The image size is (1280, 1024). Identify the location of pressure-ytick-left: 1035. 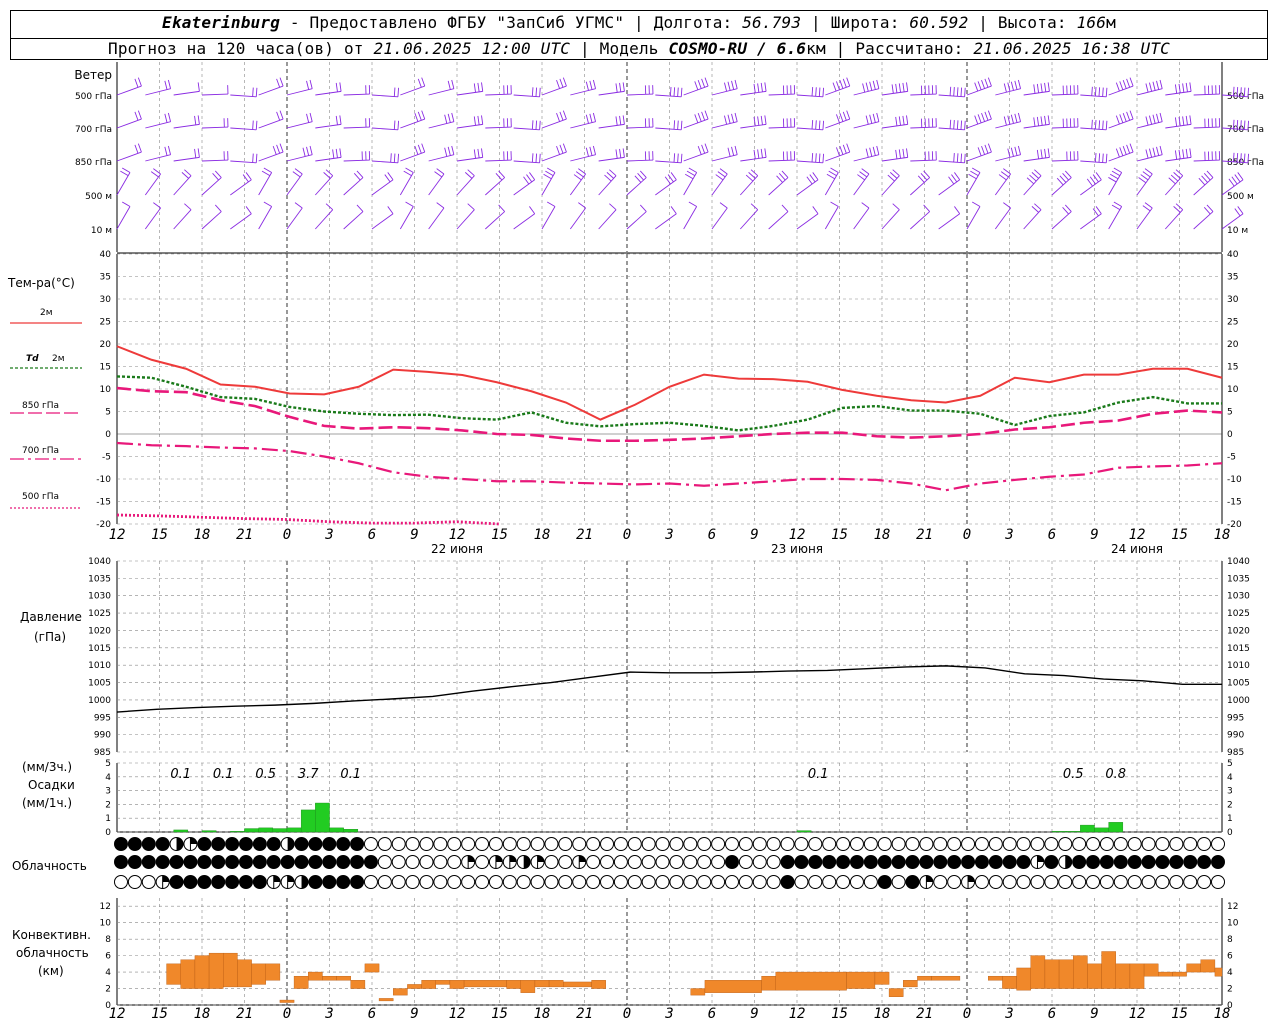
(99, 579).